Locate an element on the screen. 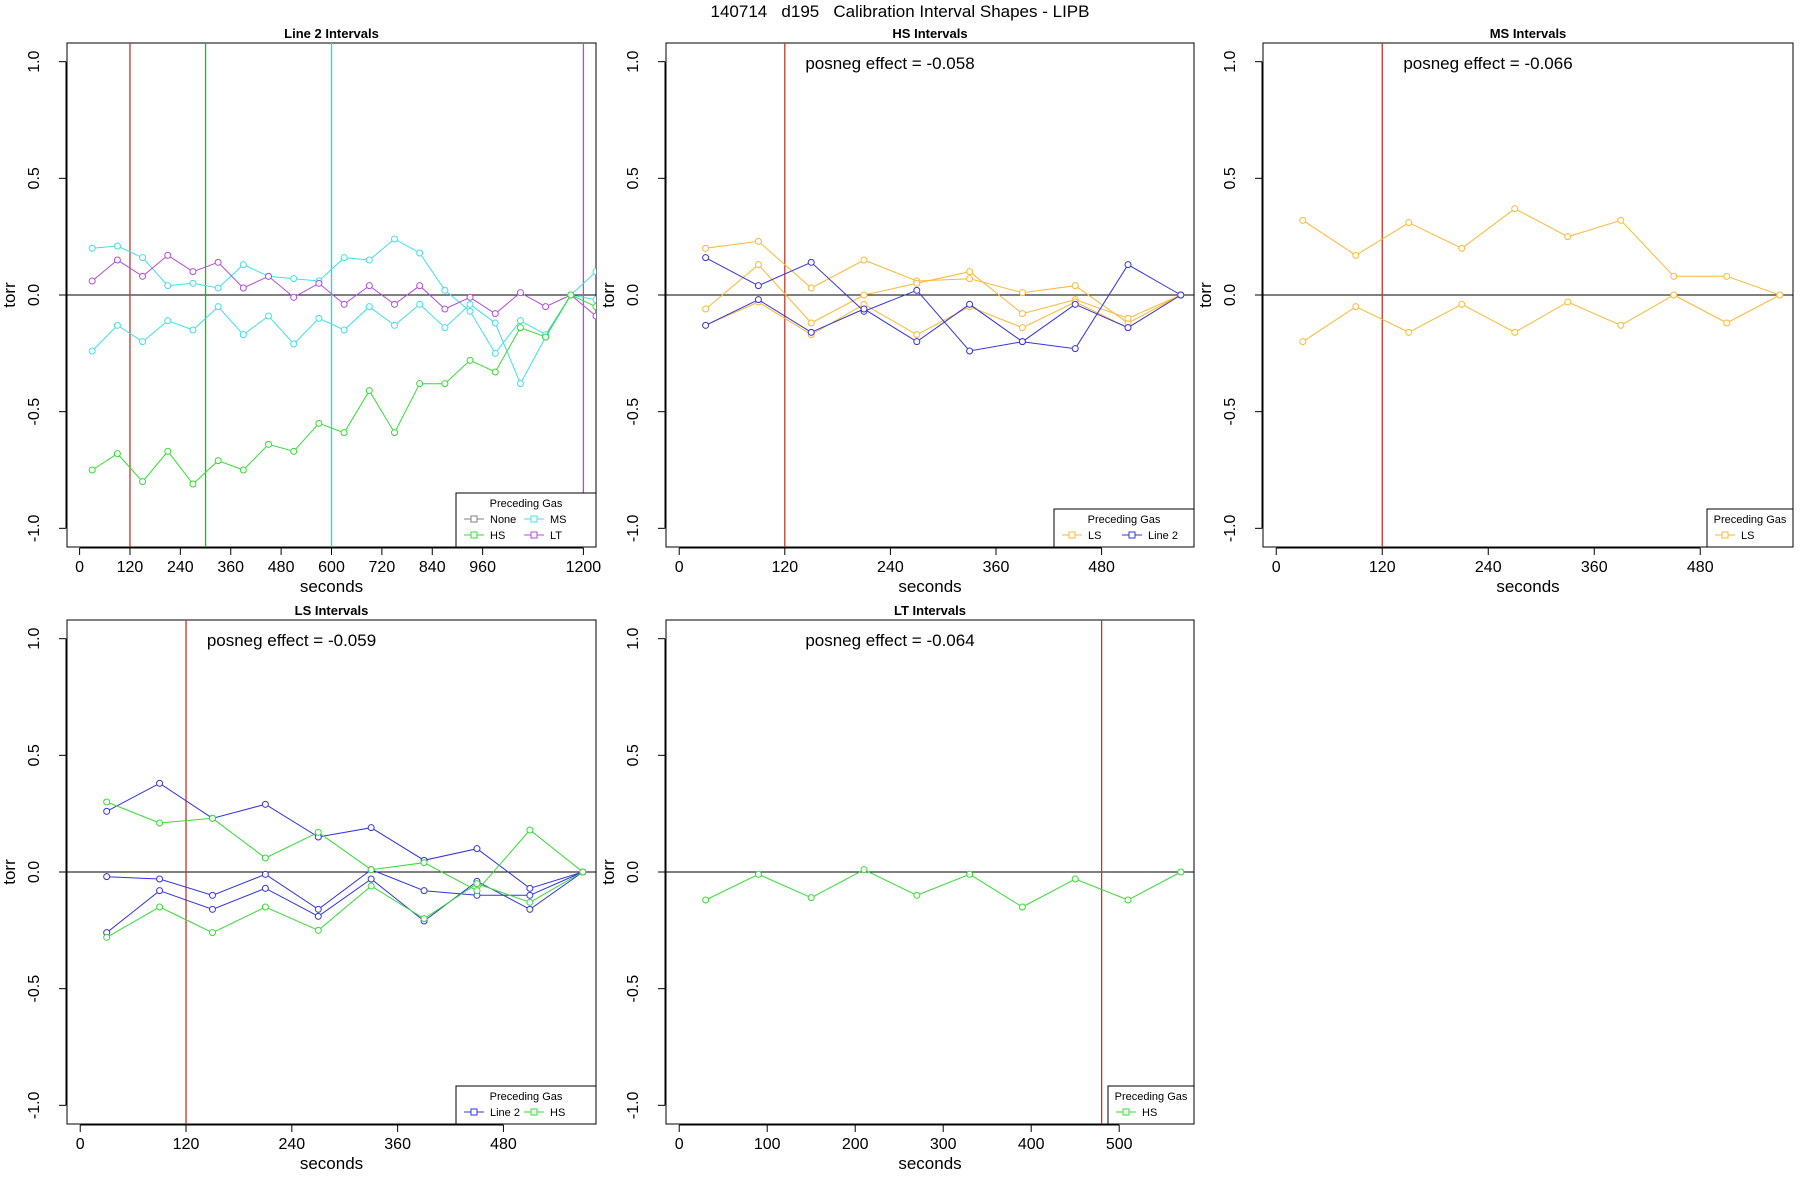  x-tick-label: 480 is located at coordinates (503, 1144).